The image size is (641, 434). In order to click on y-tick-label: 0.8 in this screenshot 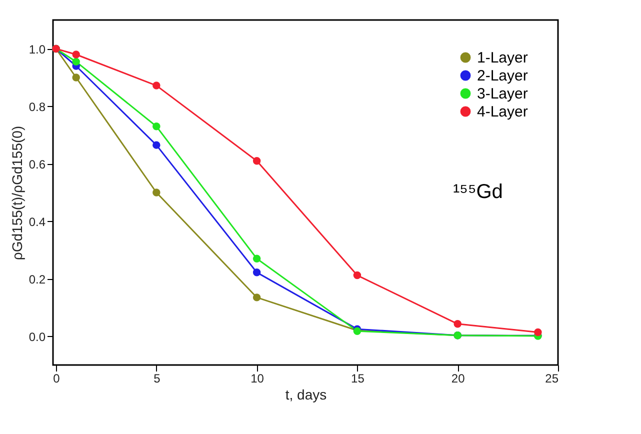, I will do `click(37, 107)`.